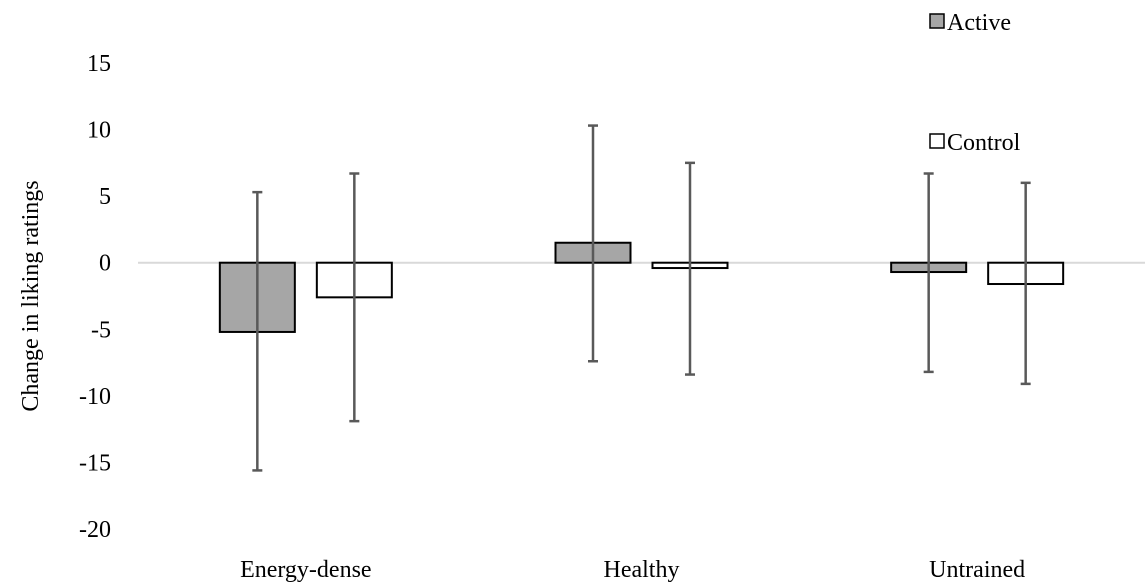 This screenshot has width=1145, height=586. What do you see at coordinates (354, 297) in the screenshot?
I see `error-bar-control-energy-dense` at bounding box center [354, 297].